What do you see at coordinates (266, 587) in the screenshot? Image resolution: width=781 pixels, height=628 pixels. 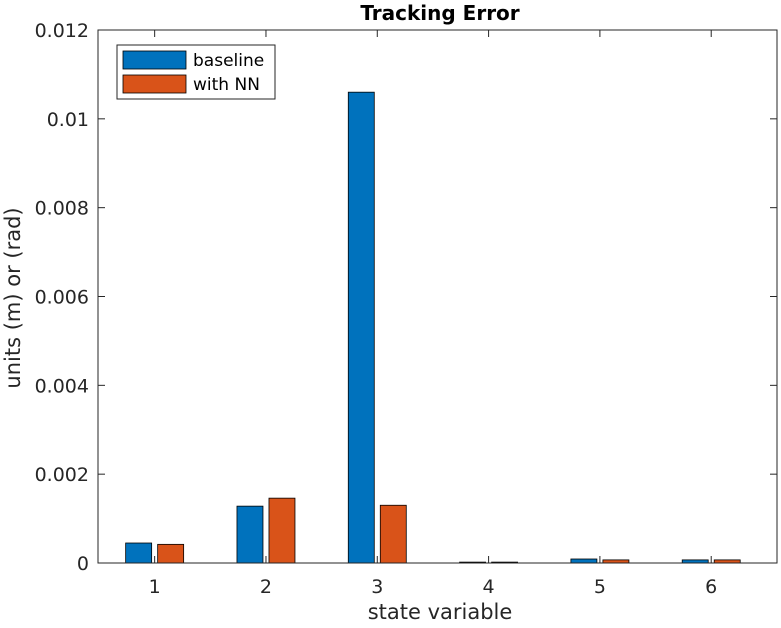 I see `x-tick-label: 2` at bounding box center [266, 587].